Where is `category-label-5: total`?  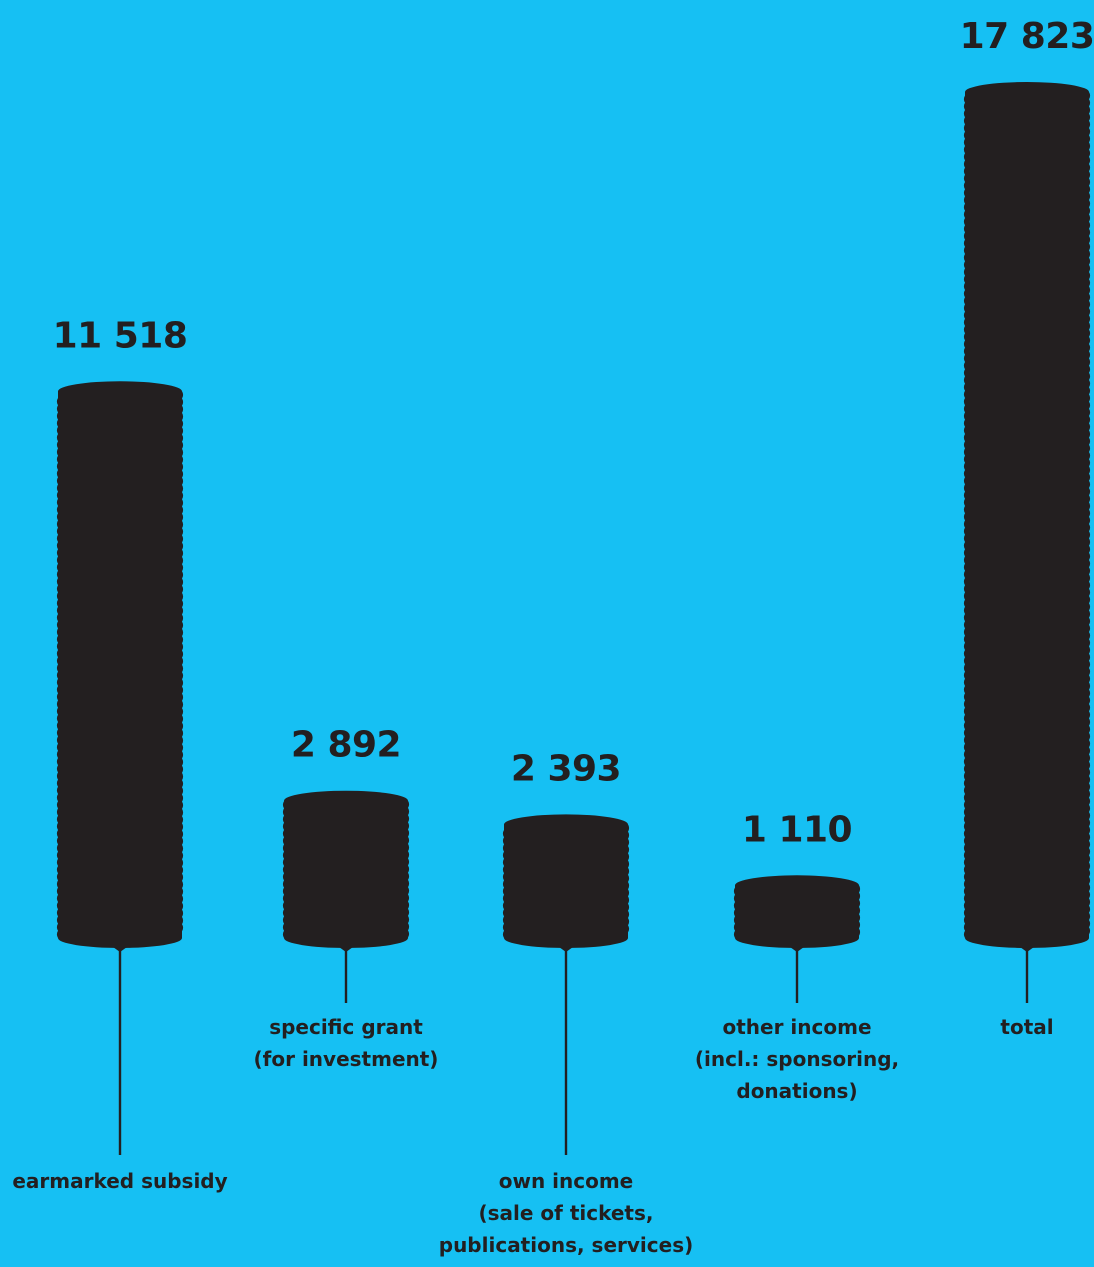
category-label-5: total is located at coordinates (1026, 1027).